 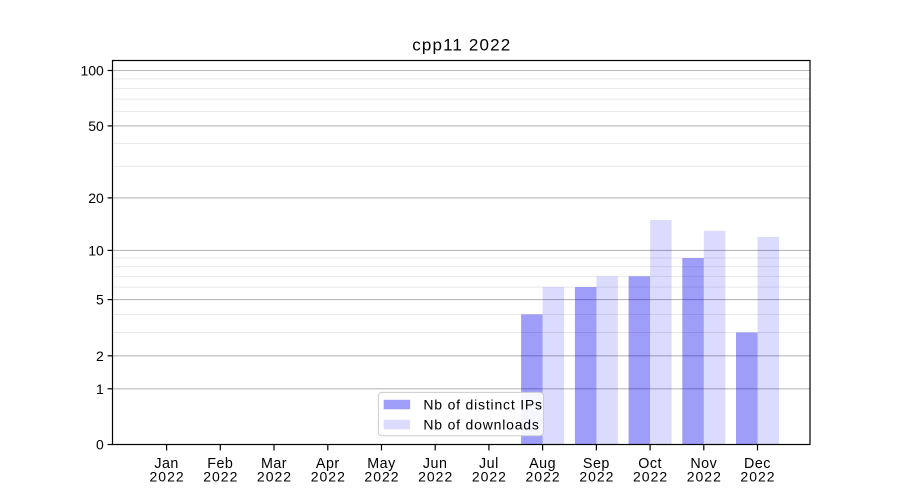 What do you see at coordinates (100, 300) in the screenshot?
I see `svg-text: 5` at bounding box center [100, 300].